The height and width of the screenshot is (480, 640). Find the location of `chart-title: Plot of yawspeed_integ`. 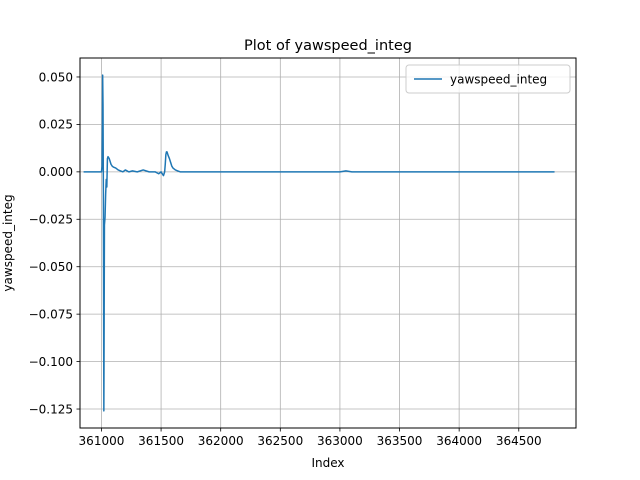

chart-title: Plot of yawspeed_integ is located at coordinates (328, 46).